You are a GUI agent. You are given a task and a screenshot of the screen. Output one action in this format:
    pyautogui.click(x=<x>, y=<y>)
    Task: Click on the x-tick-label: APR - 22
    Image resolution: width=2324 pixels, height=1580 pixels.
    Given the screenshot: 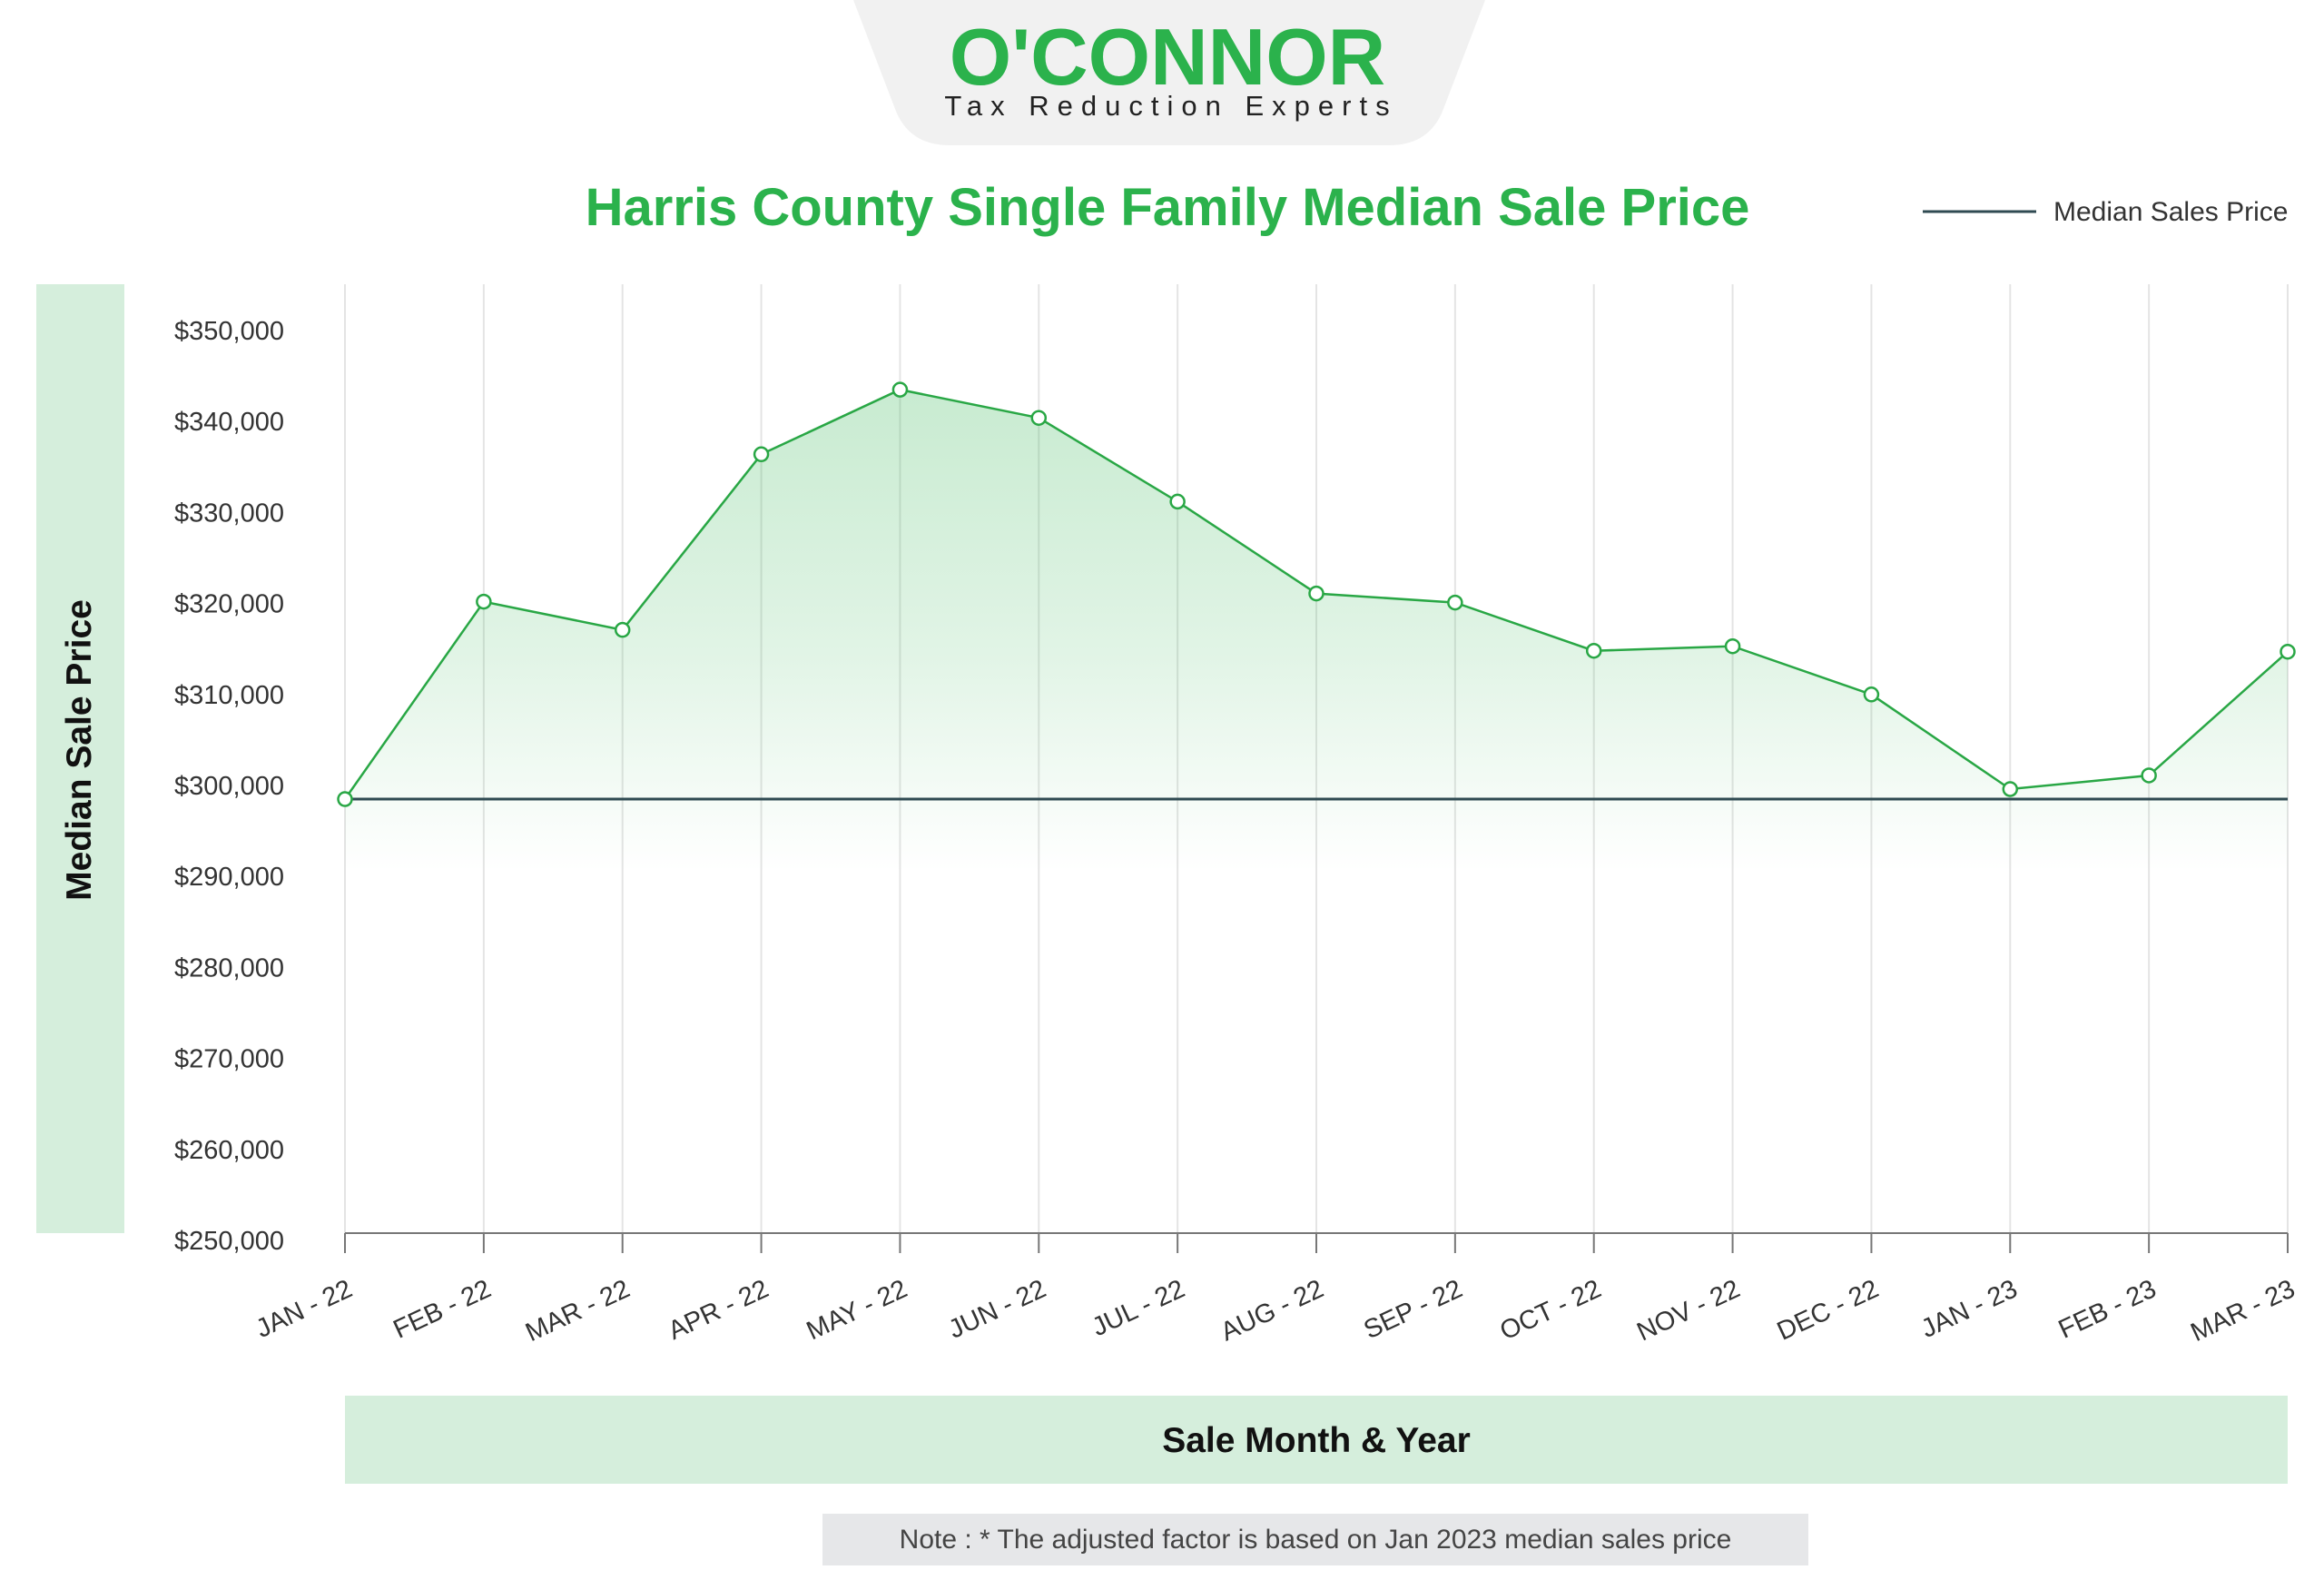 What is the action you would take?
    pyautogui.click(x=718, y=1310)
    